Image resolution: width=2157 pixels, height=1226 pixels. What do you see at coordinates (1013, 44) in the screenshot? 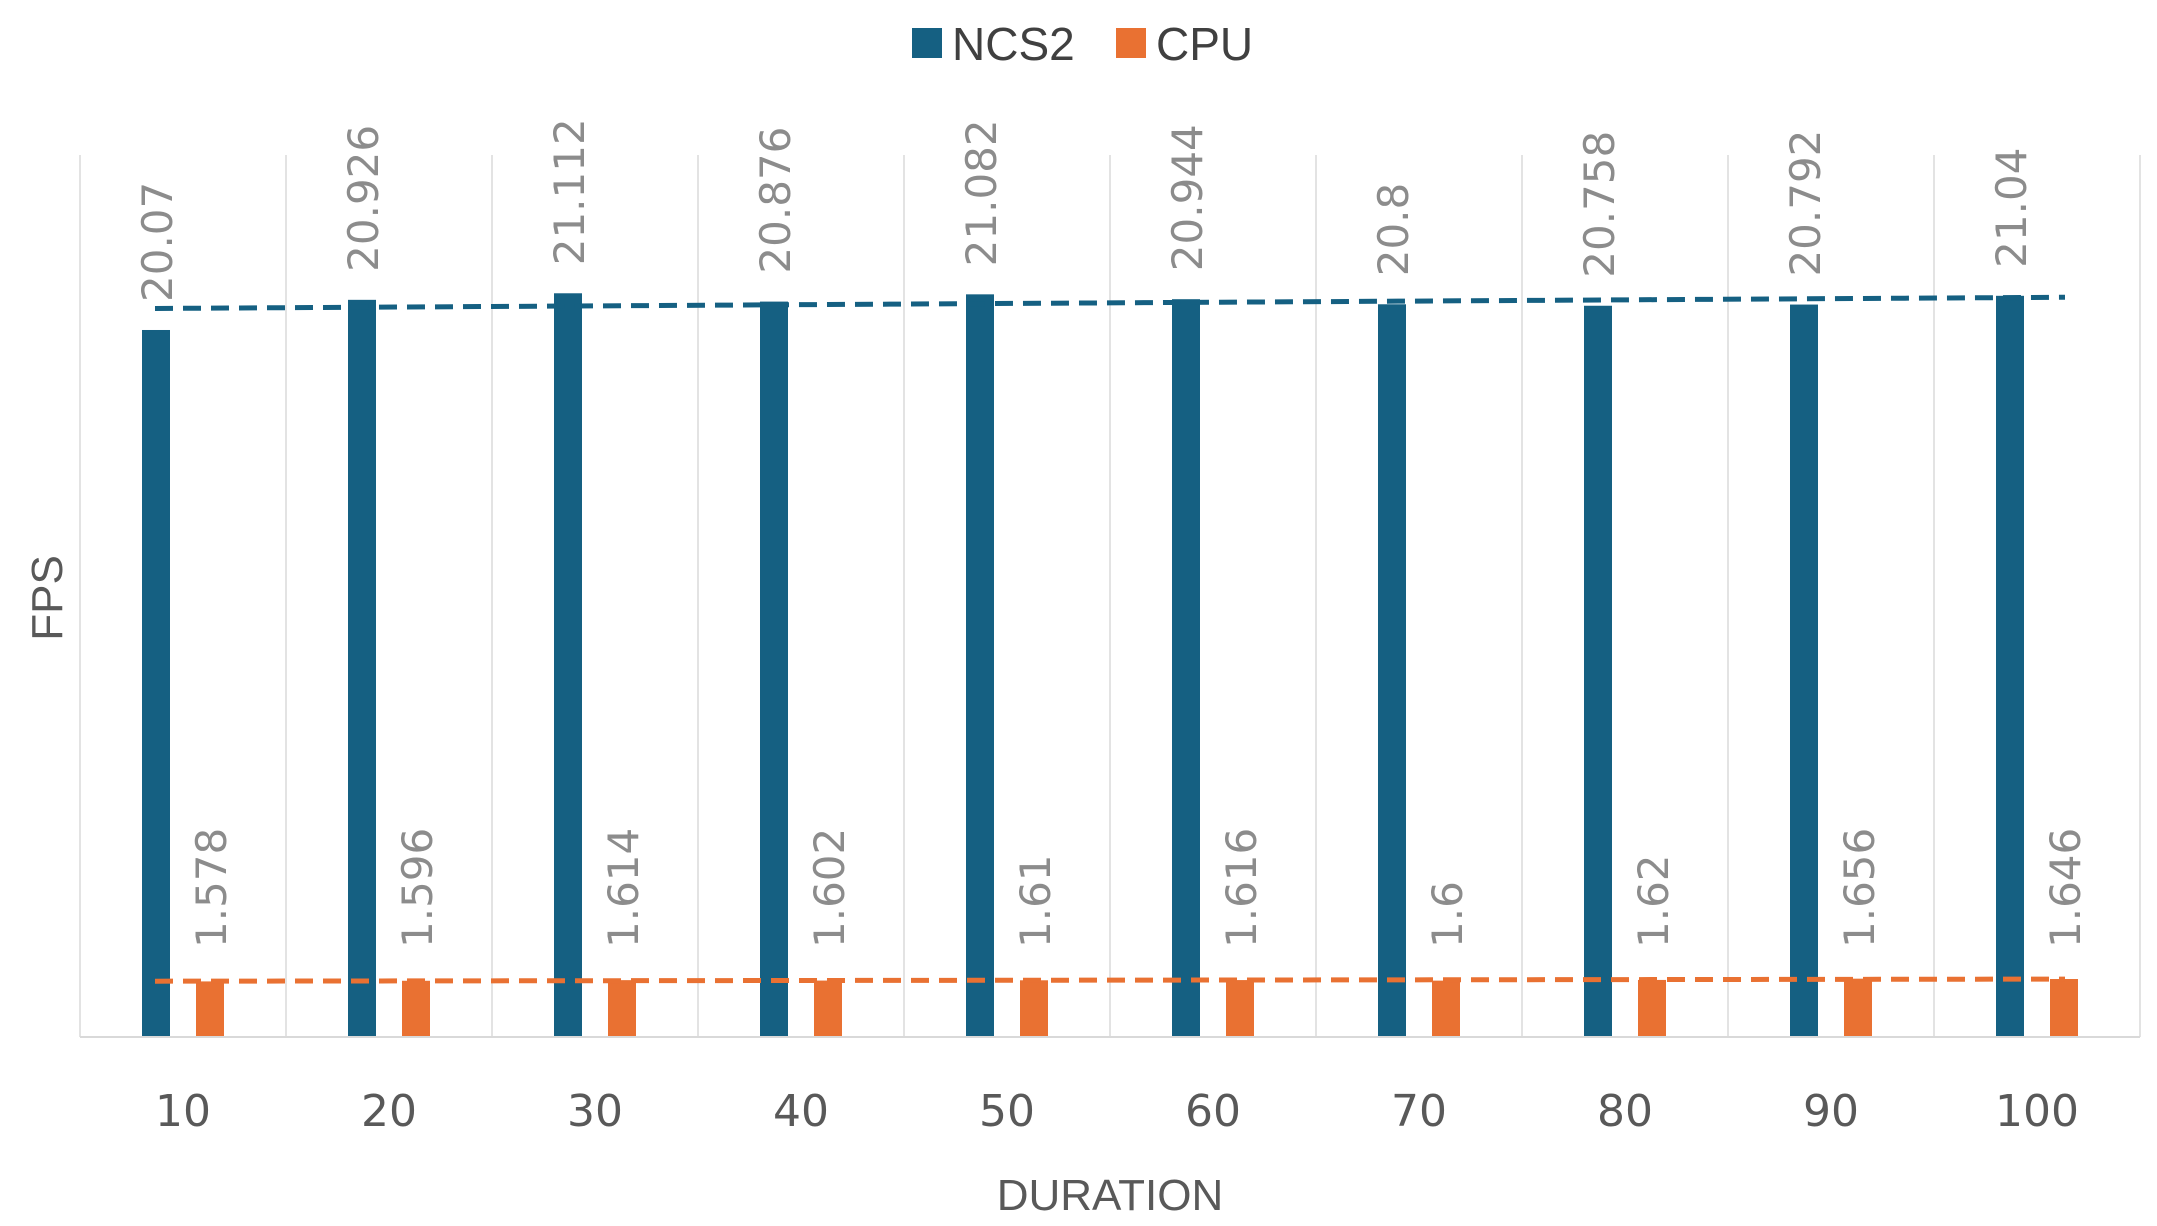
I see `legend-label-ncs2: NCS2` at bounding box center [1013, 44].